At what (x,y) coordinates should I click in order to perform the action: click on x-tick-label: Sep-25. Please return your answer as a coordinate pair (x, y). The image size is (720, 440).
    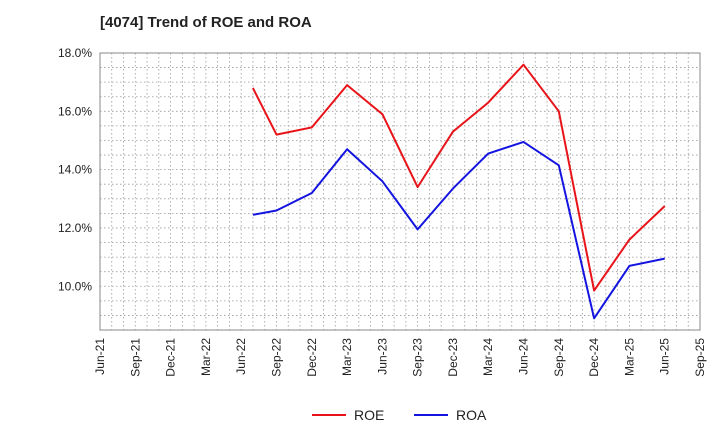
    Looking at the image, I should click on (700, 357).